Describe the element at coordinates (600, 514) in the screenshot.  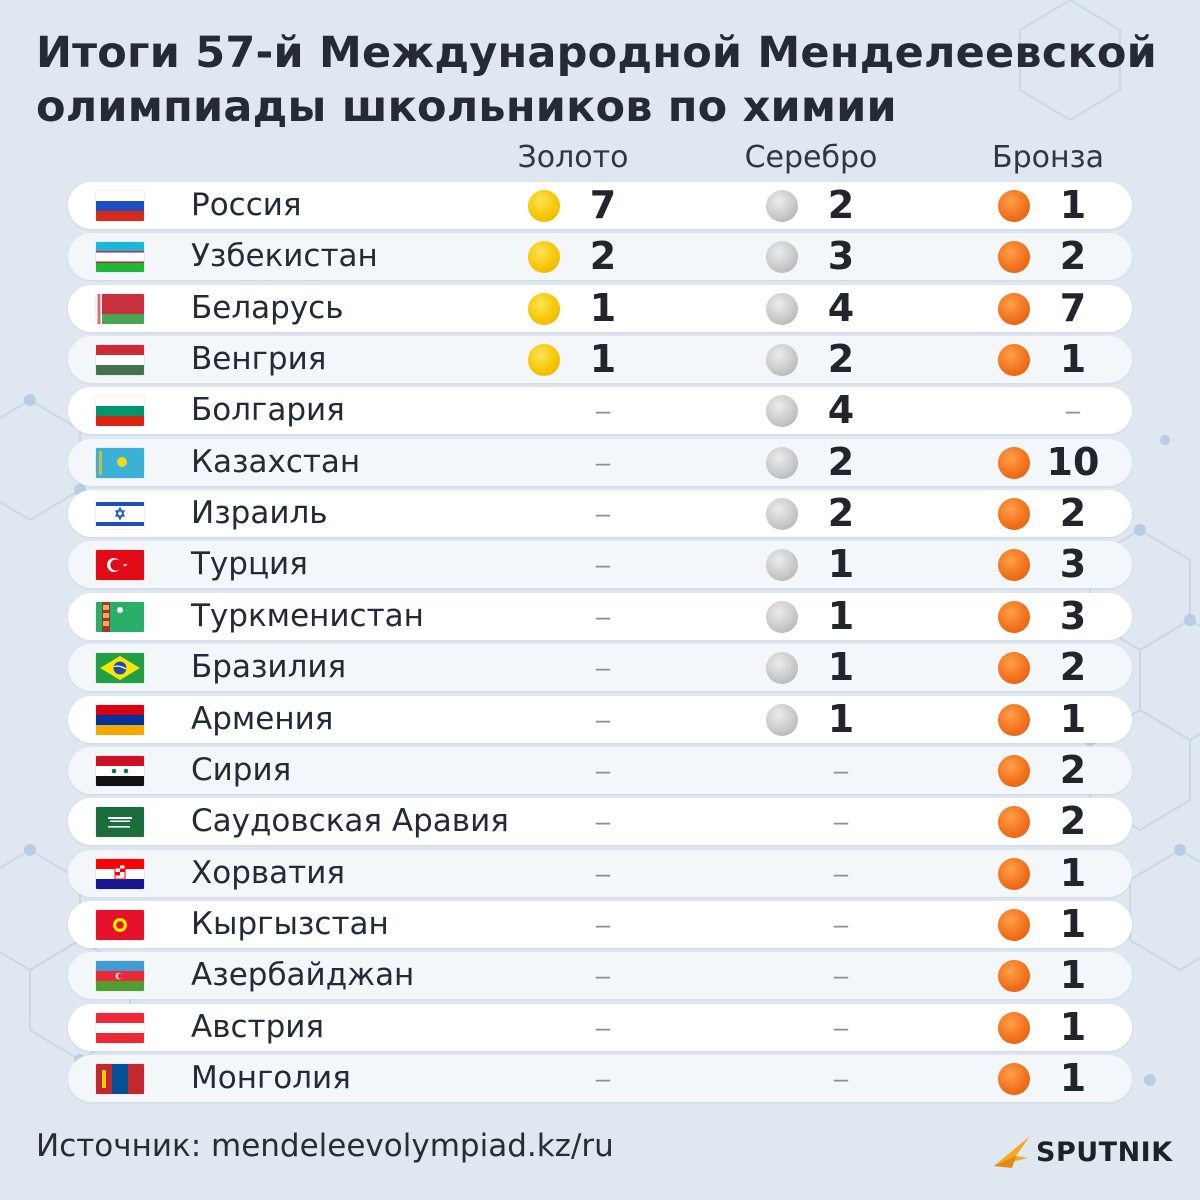
I see `table-row: Израиль – 2 2` at that location.